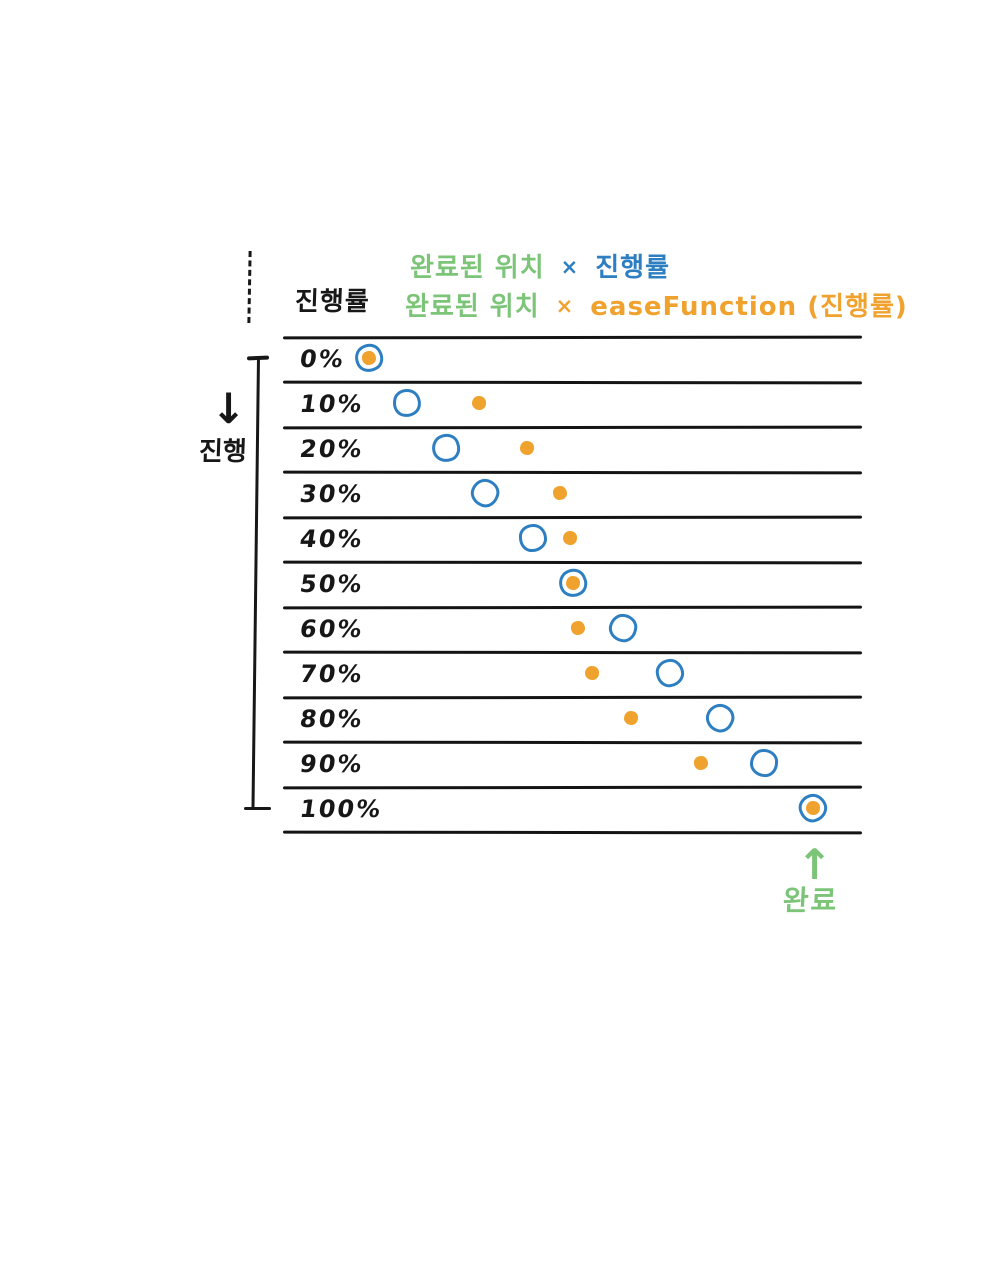 The image size is (989, 1280). Describe the element at coordinates (229, 408) in the screenshot. I see `progress-direction-arrow-icon: ↓` at that location.